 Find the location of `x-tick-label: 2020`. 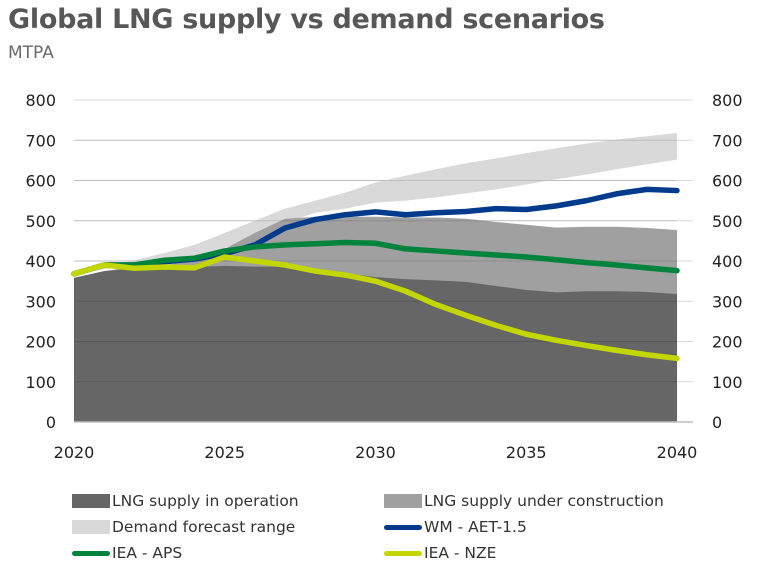

x-tick-label: 2020 is located at coordinates (74, 452).